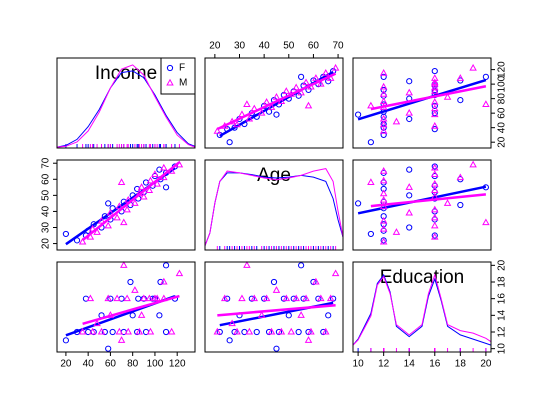  Describe the element at coordinates (183, 83) in the screenshot. I see `legend-label: M` at that location.